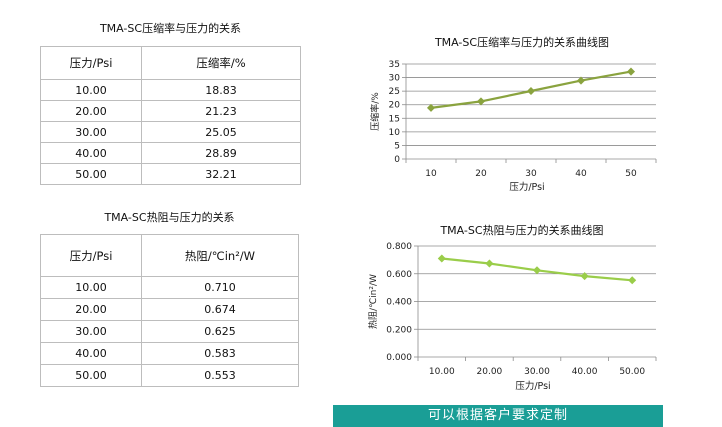 This screenshot has height=427, width=722. I want to click on table-row: 50.00 0.553, so click(169, 375).